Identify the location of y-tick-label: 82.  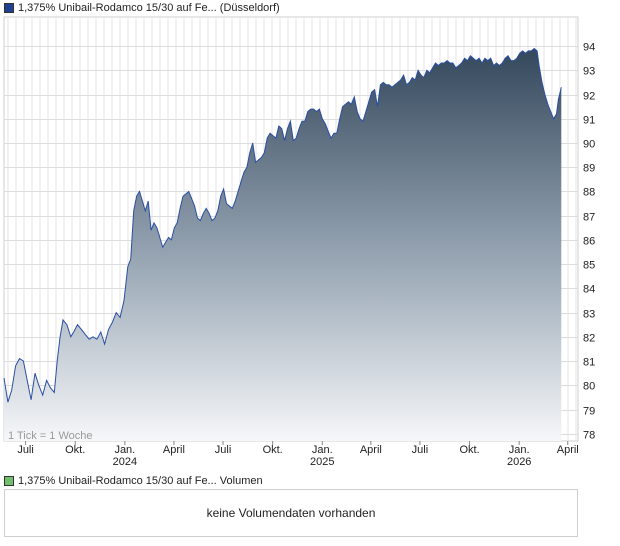
(589, 339).